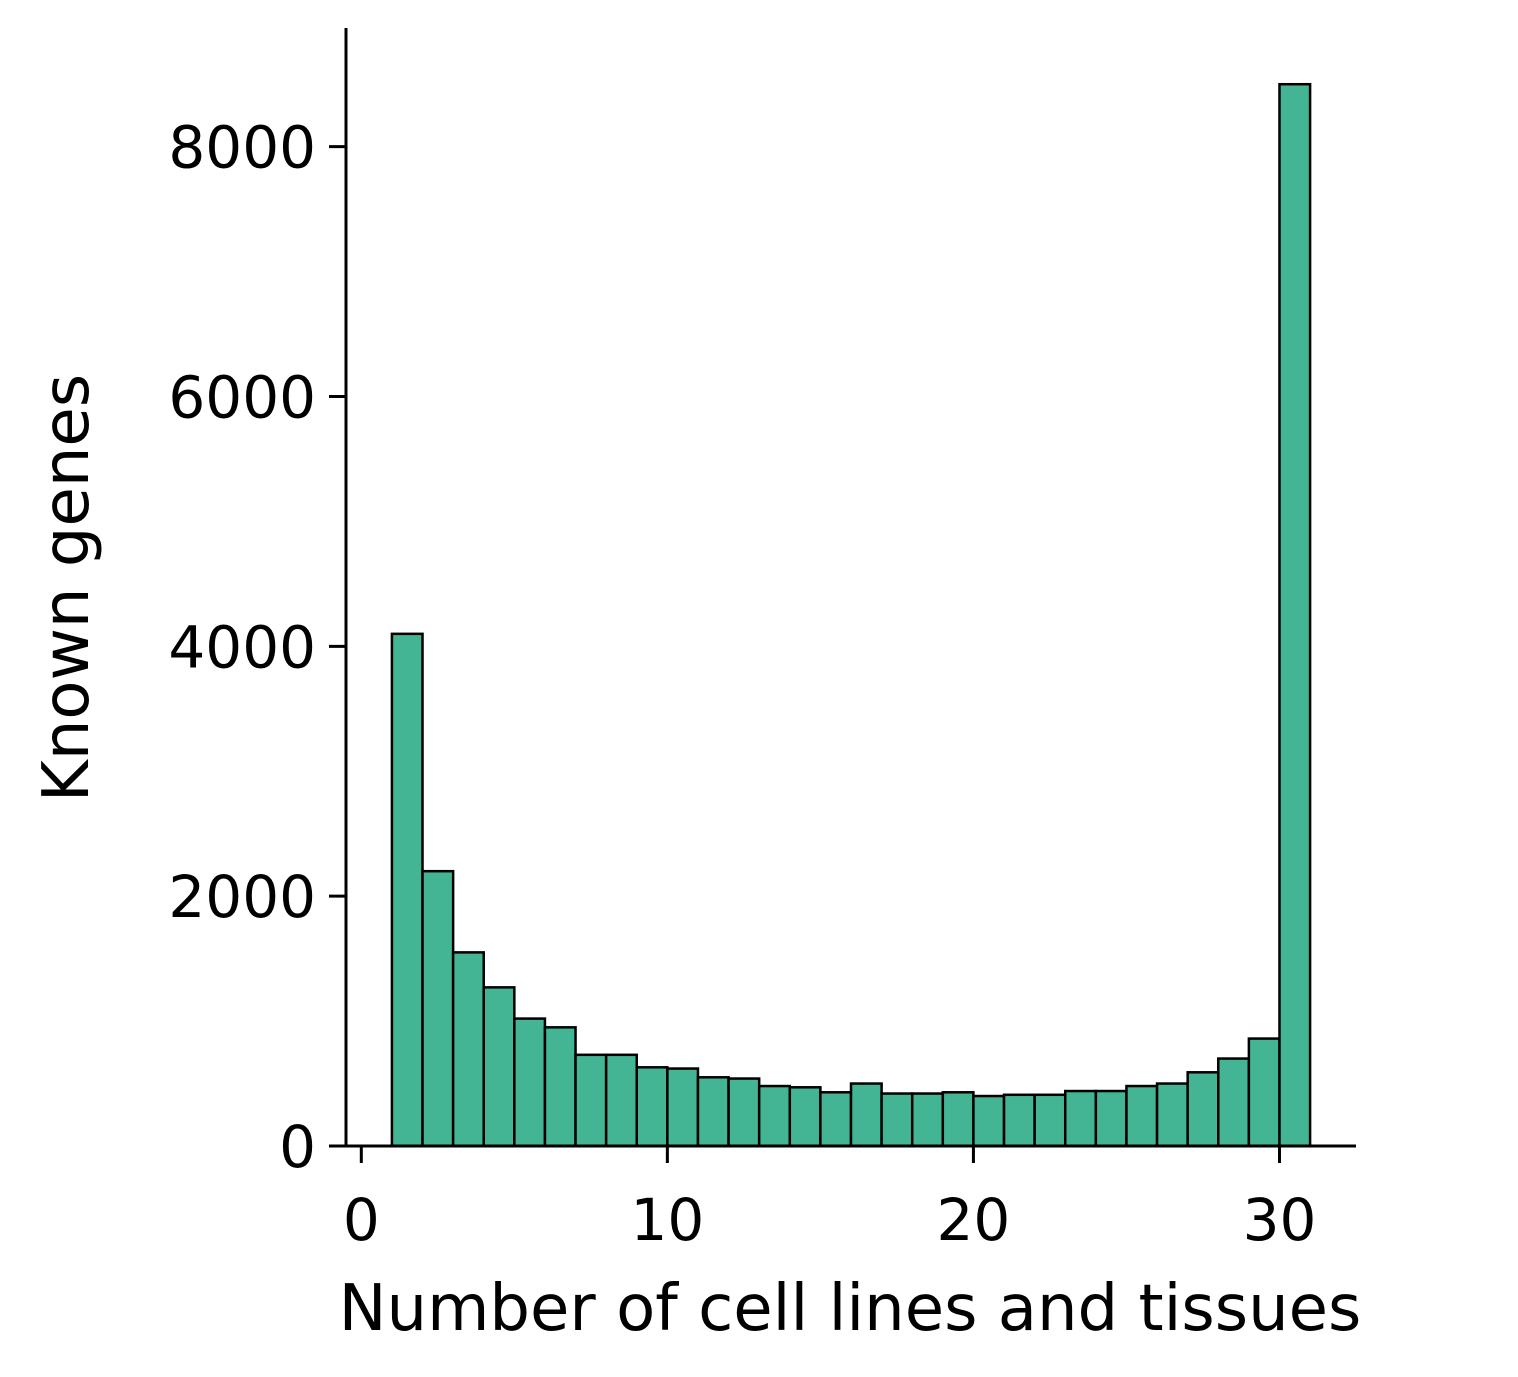 The width and height of the screenshot is (1518, 1377). I want to click on x-tick-label: 10, so click(667, 1220).